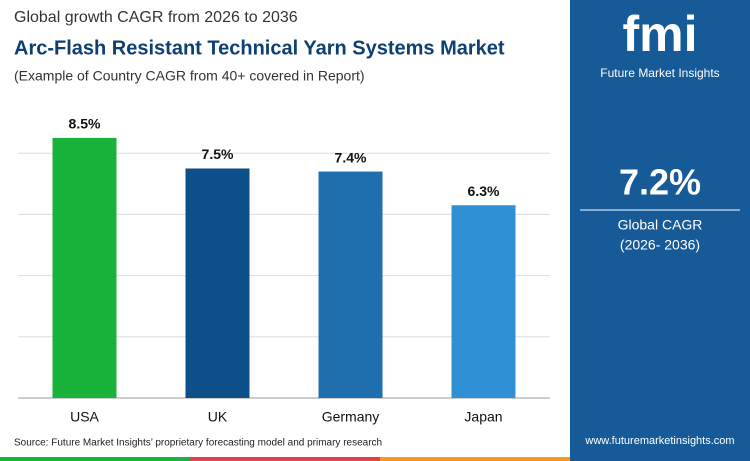 The width and height of the screenshot is (750, 461). What do you see at coordinates (484, 191) in the screenshot?
I see `value-label: 6.3%` at bounding box center [484, 191].